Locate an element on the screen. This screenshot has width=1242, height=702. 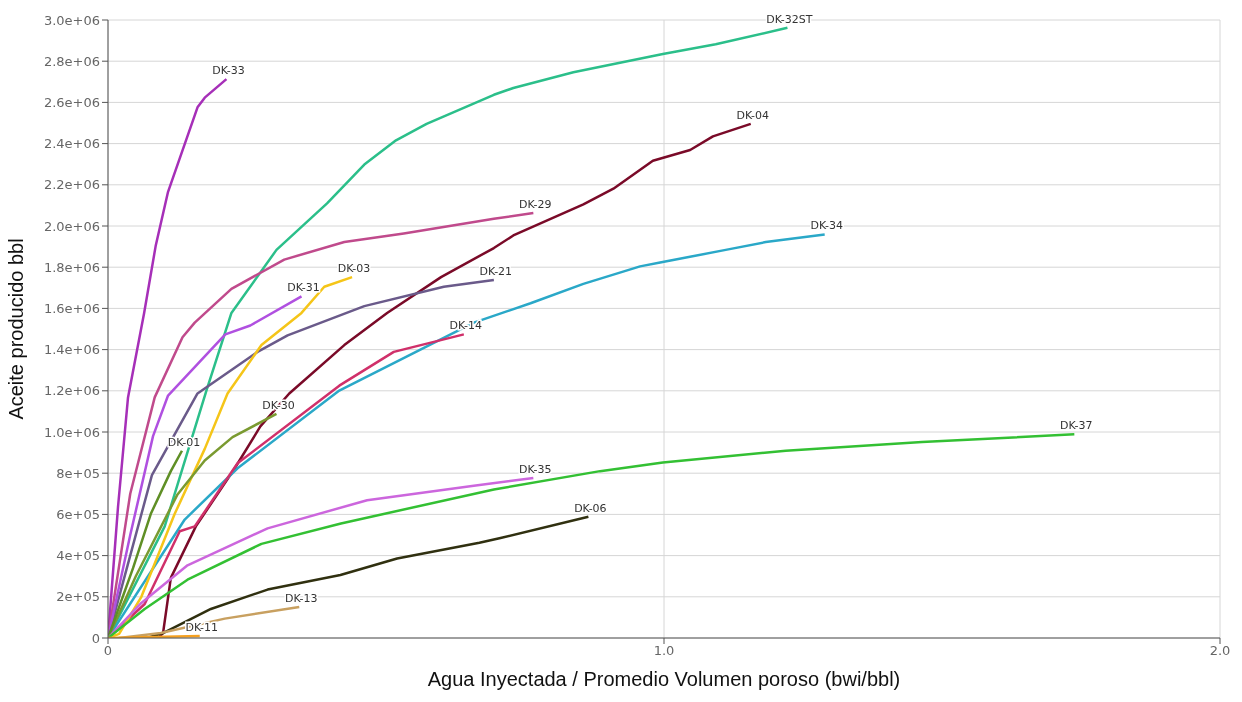
y-tick-label: 1.0e+06 is located at coordinates (71, 432).